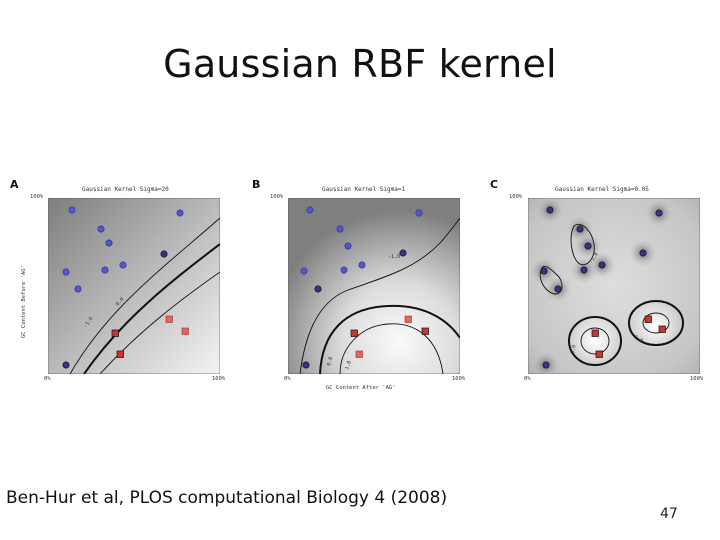 The image size is (720, 540). I want to click on panel-a-x-tick-right: 100%, so click(219, 379).